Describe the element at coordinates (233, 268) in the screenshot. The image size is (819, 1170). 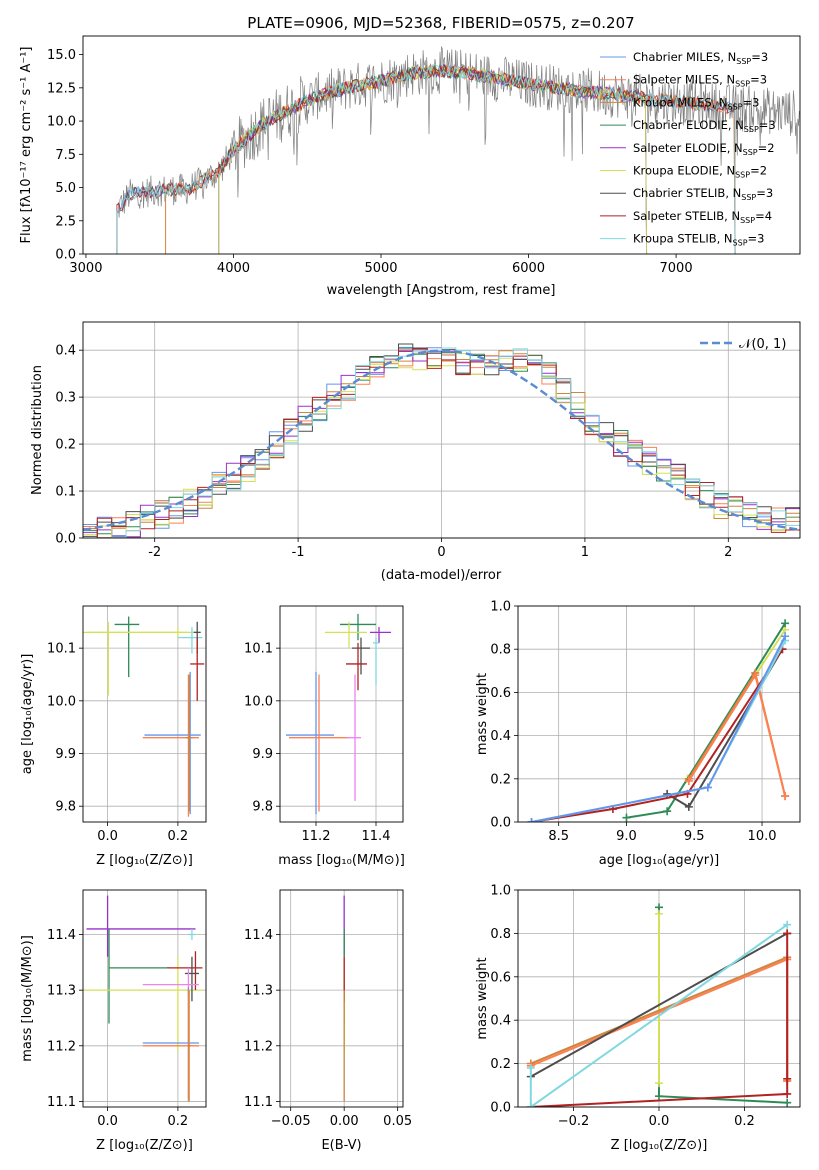
I see `x-tick-label: 4000` at that location.